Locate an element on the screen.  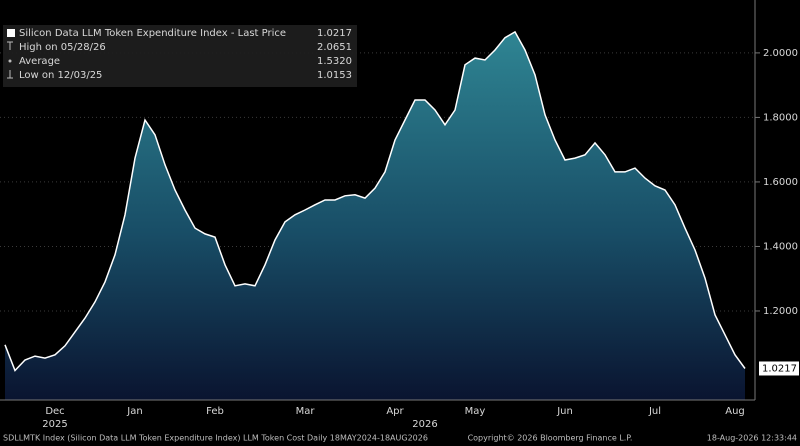
last-price-box is located at coordinates (779, 368).